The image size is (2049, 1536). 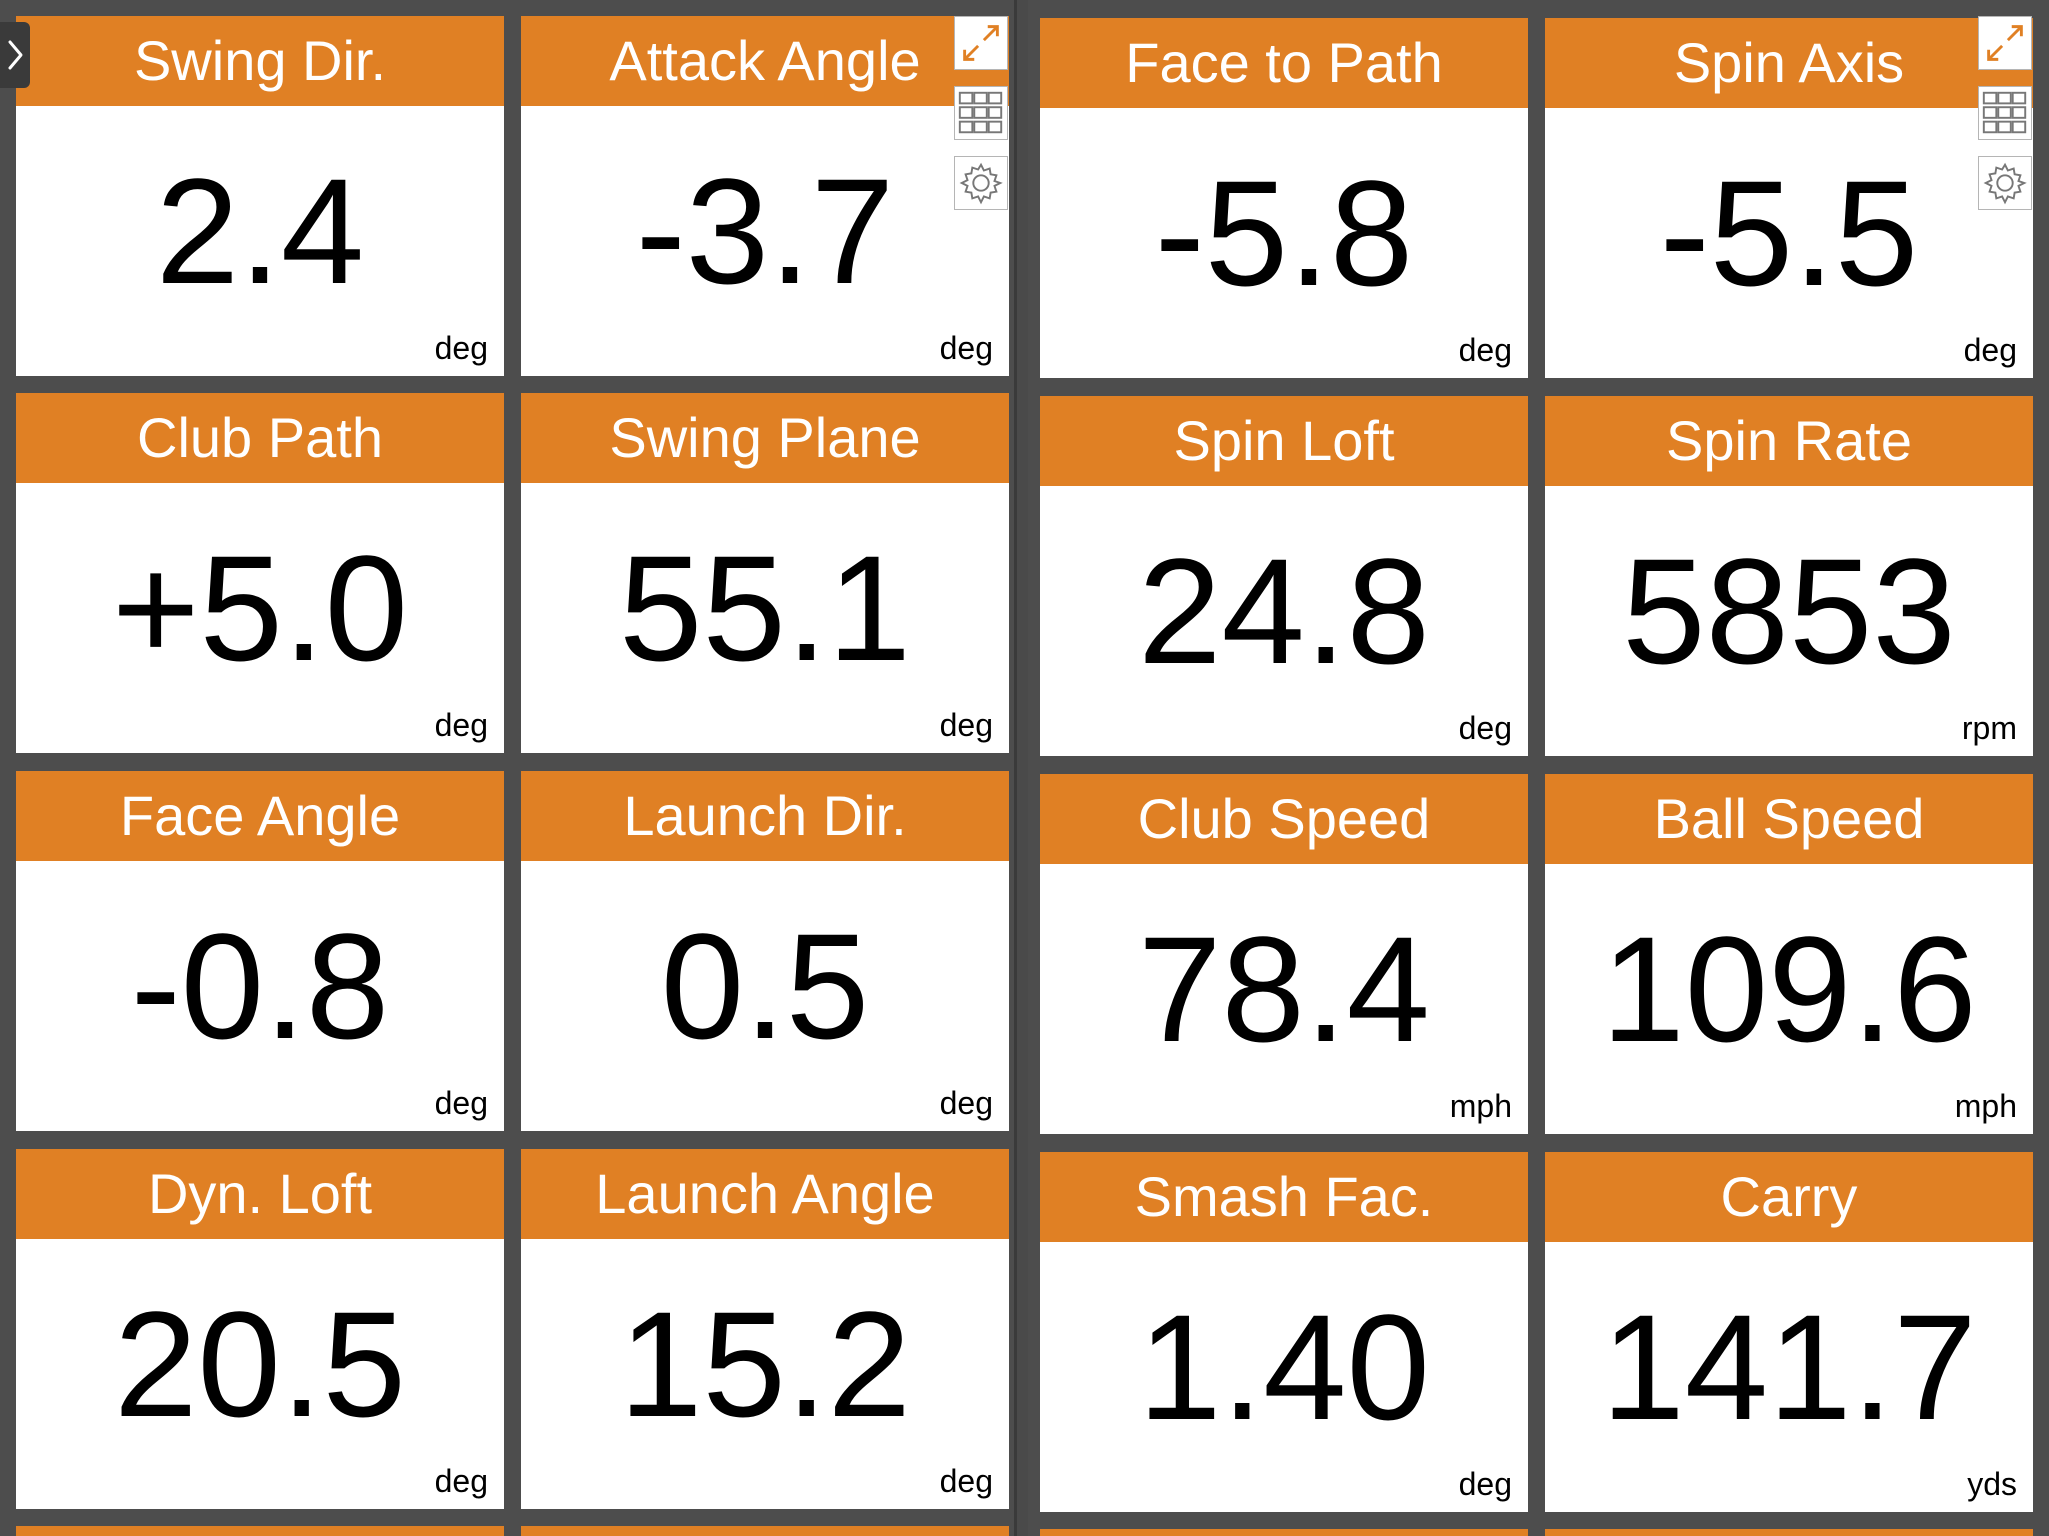 I want to click on tile-launch-dir: Launch Dir. 0.5 deg, so click(x=765, y=951).